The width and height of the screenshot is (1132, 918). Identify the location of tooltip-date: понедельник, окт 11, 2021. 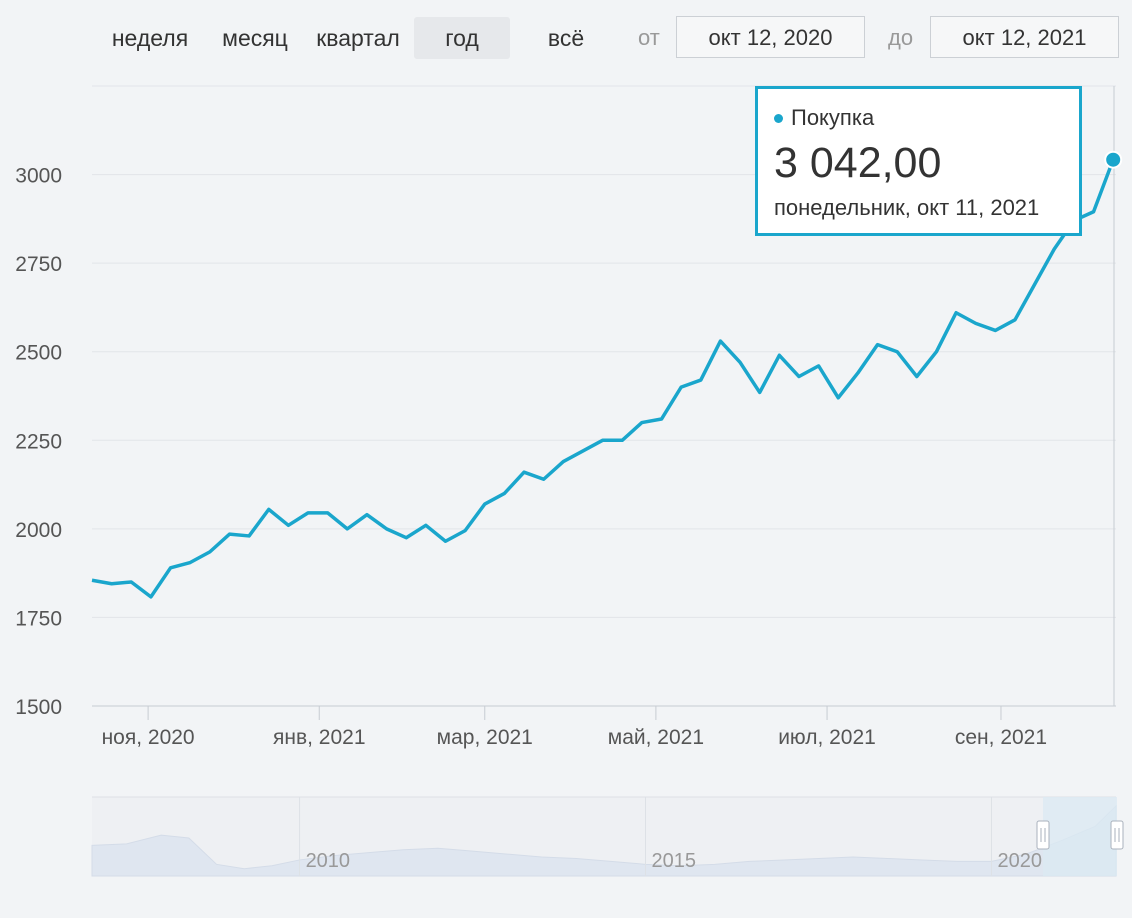
(907, 207).